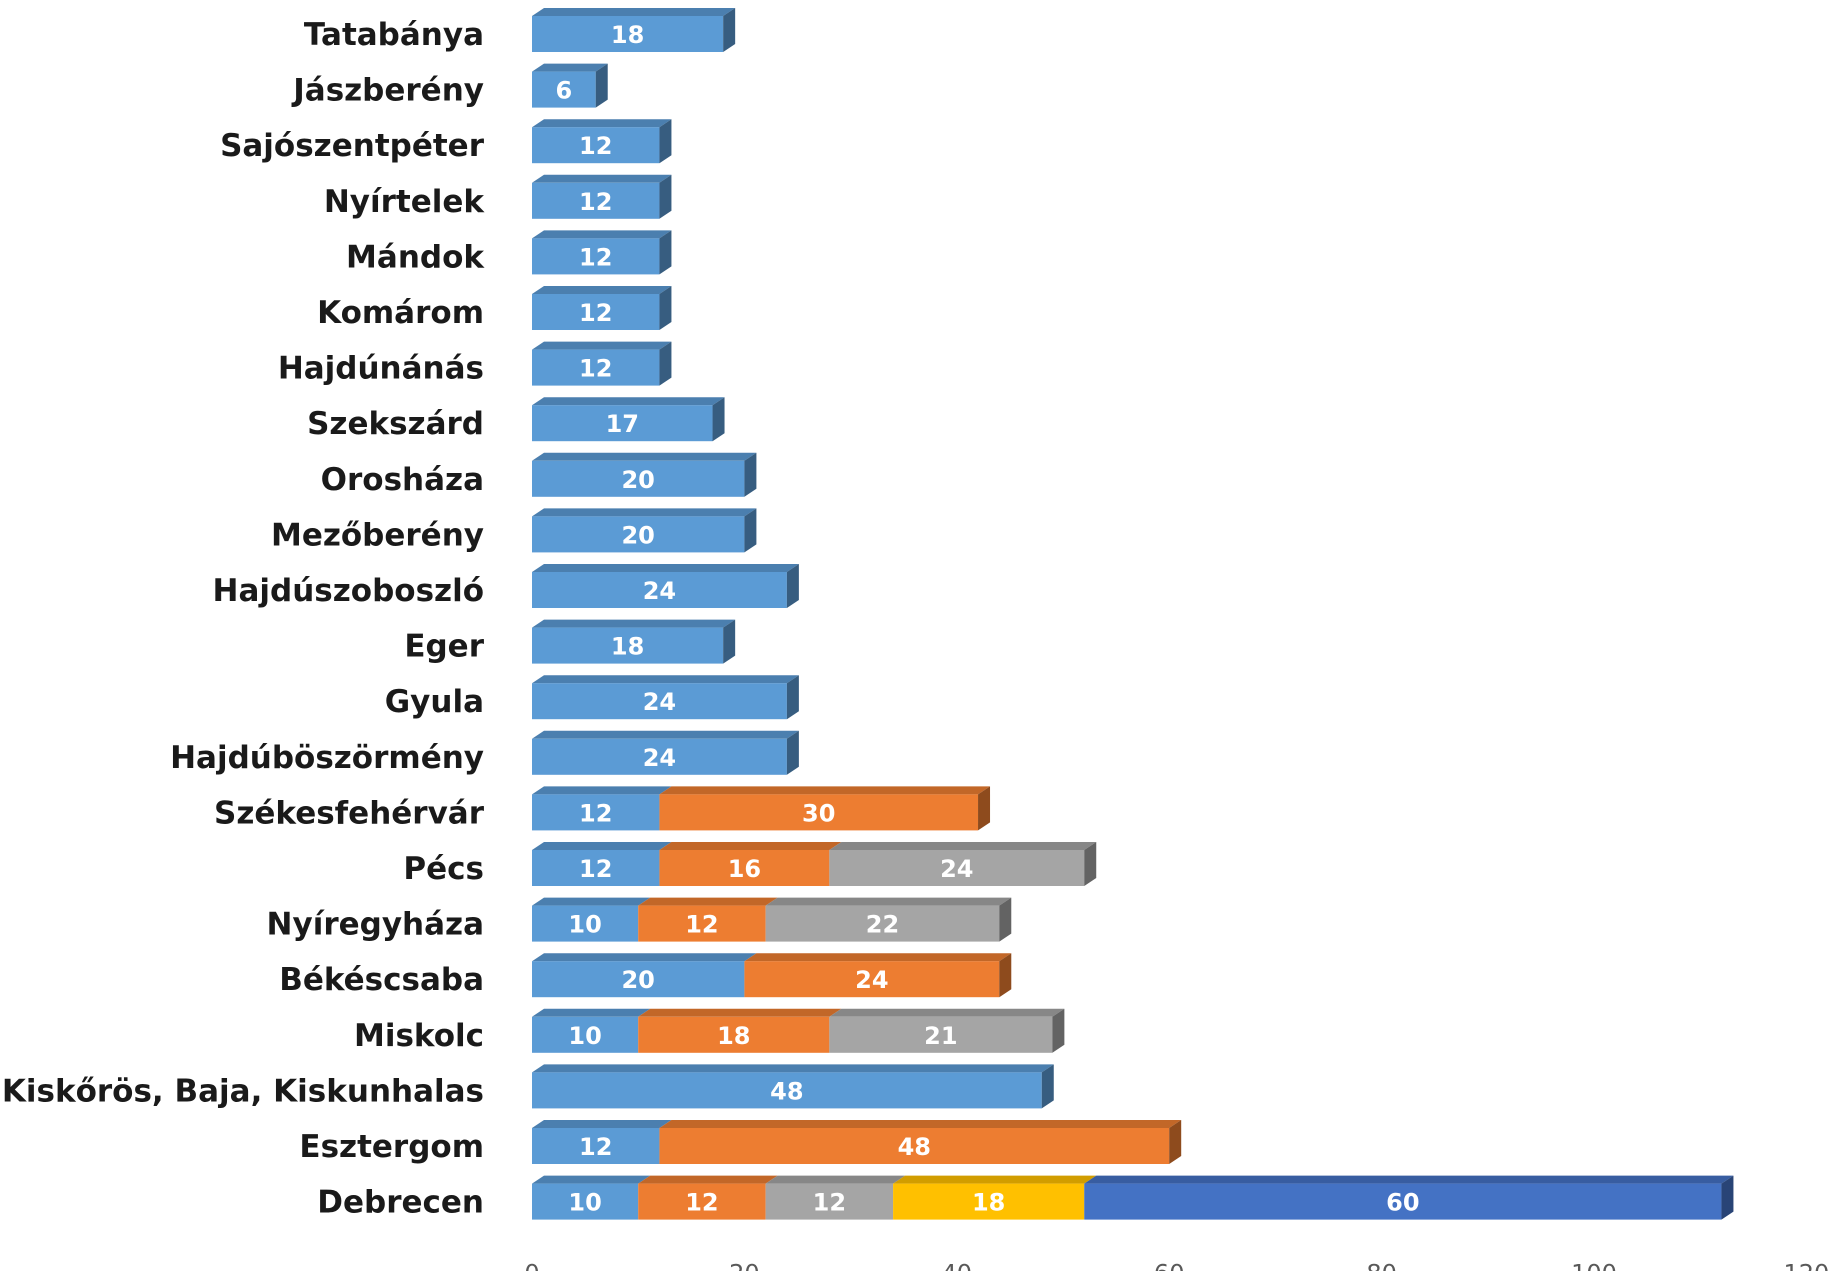  What do you see at coordinates (443, 869) in the screenshot?
I see `category-label-pecs: Pécs` at bounding box center [443, 869].